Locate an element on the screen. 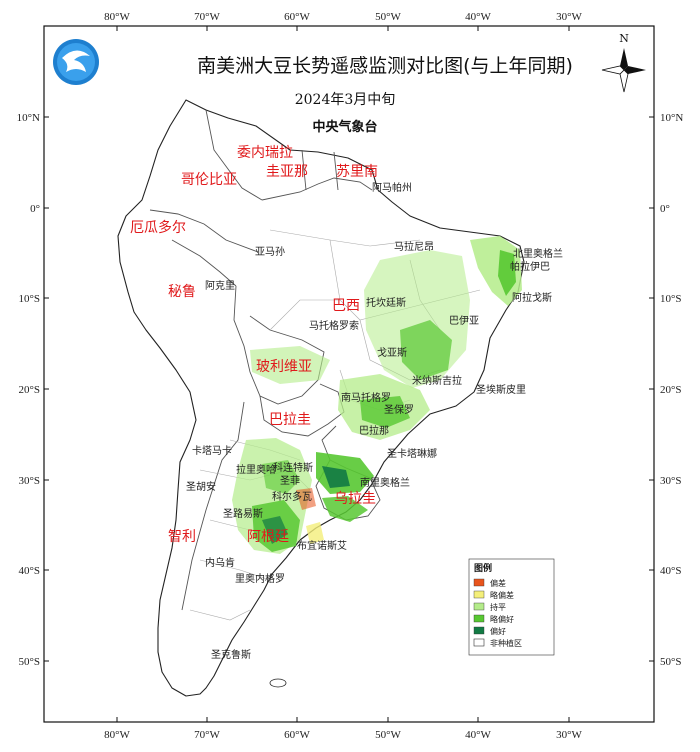 The height and width of the screenshot is (752, 700). north-arrow-icon is located at coordinates (623, 70).